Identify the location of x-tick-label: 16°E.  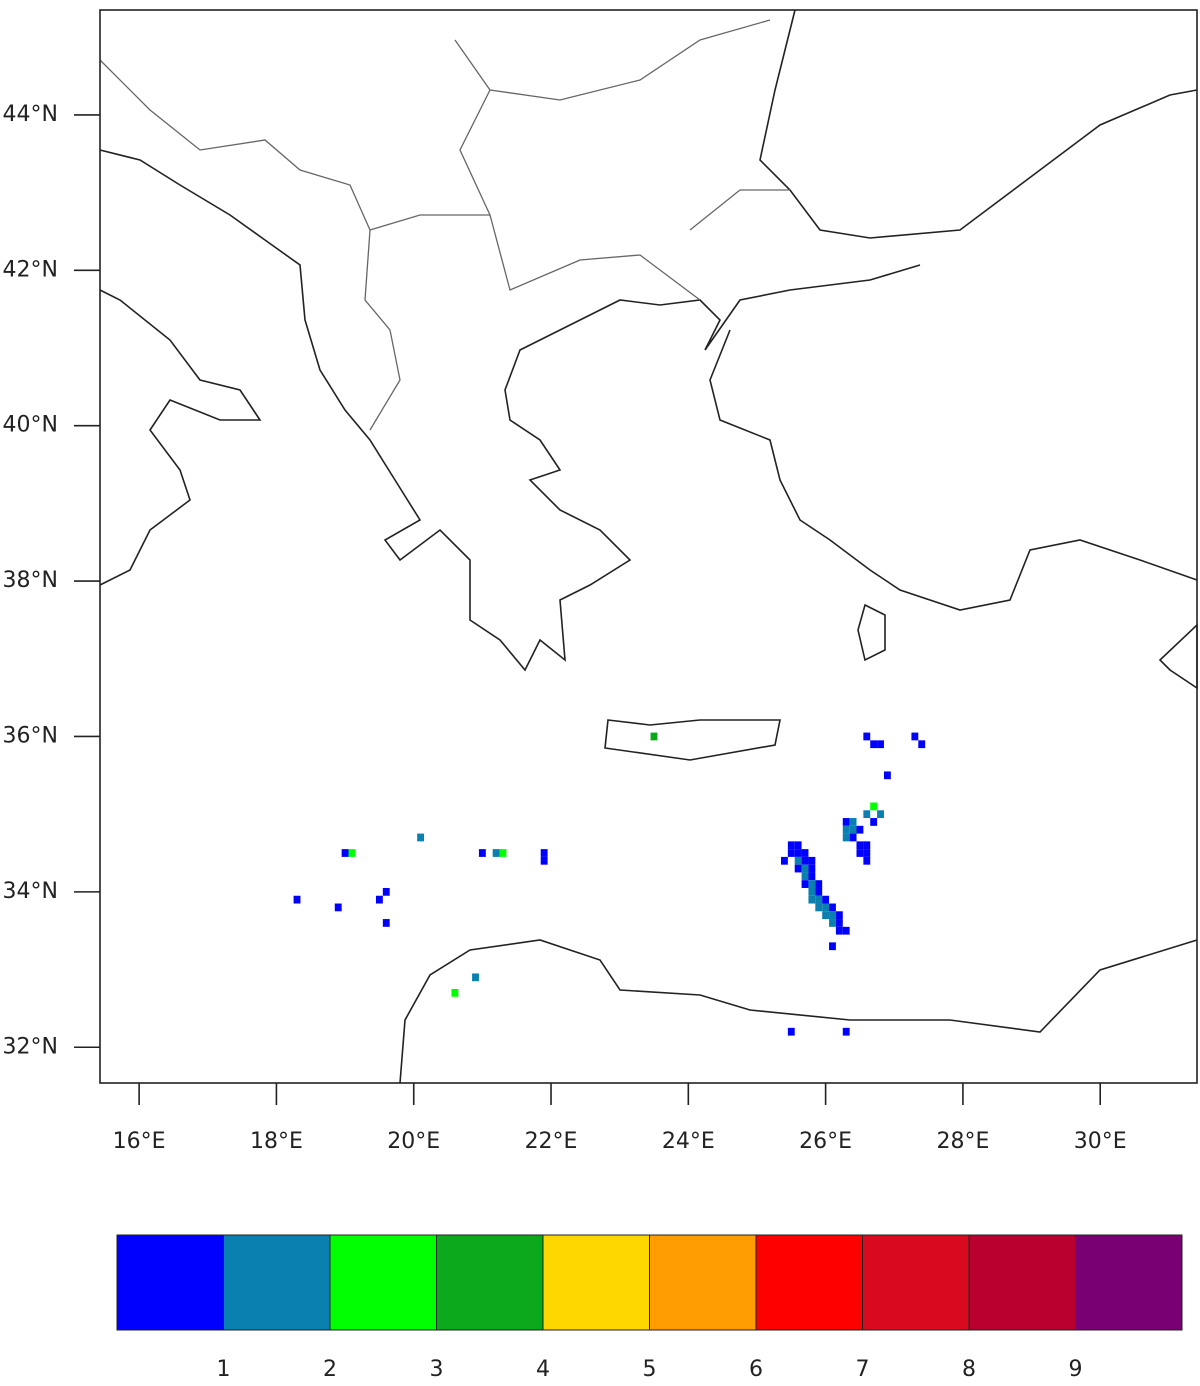
(139, 1141).